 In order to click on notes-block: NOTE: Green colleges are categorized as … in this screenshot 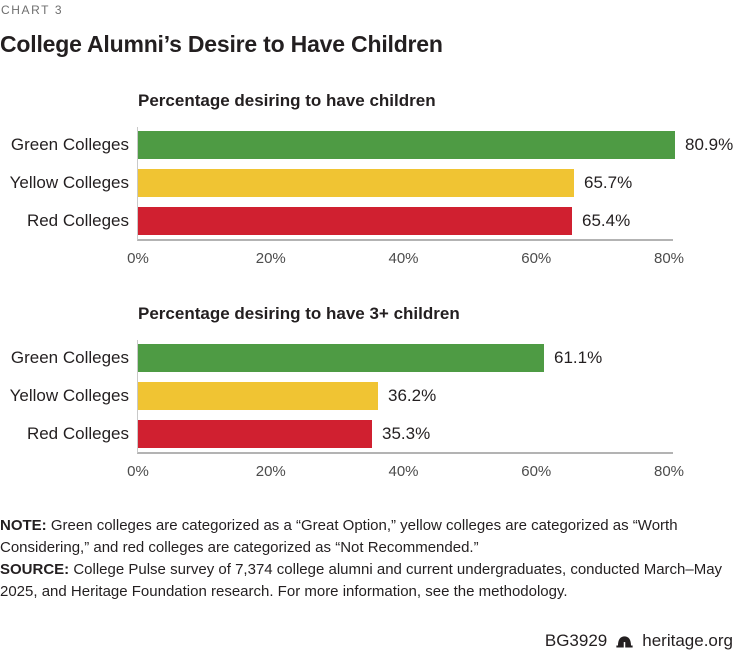, I will do `click(367, 559)`.